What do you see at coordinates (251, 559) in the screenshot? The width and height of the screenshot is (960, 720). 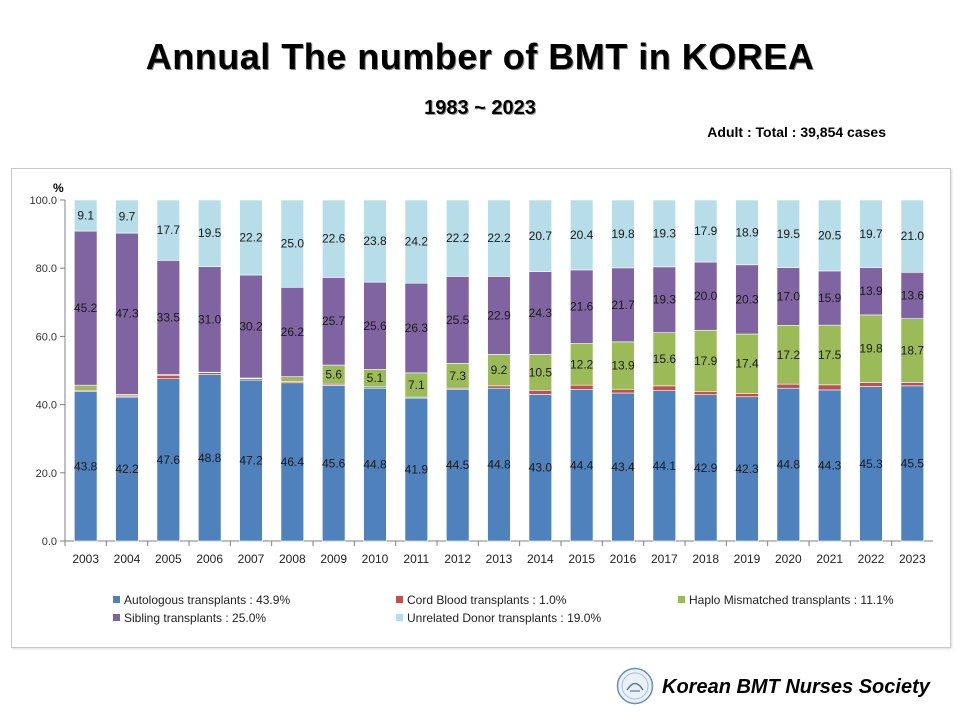 I see `x-tick-label: 2007` at bounding box center [251, 559].